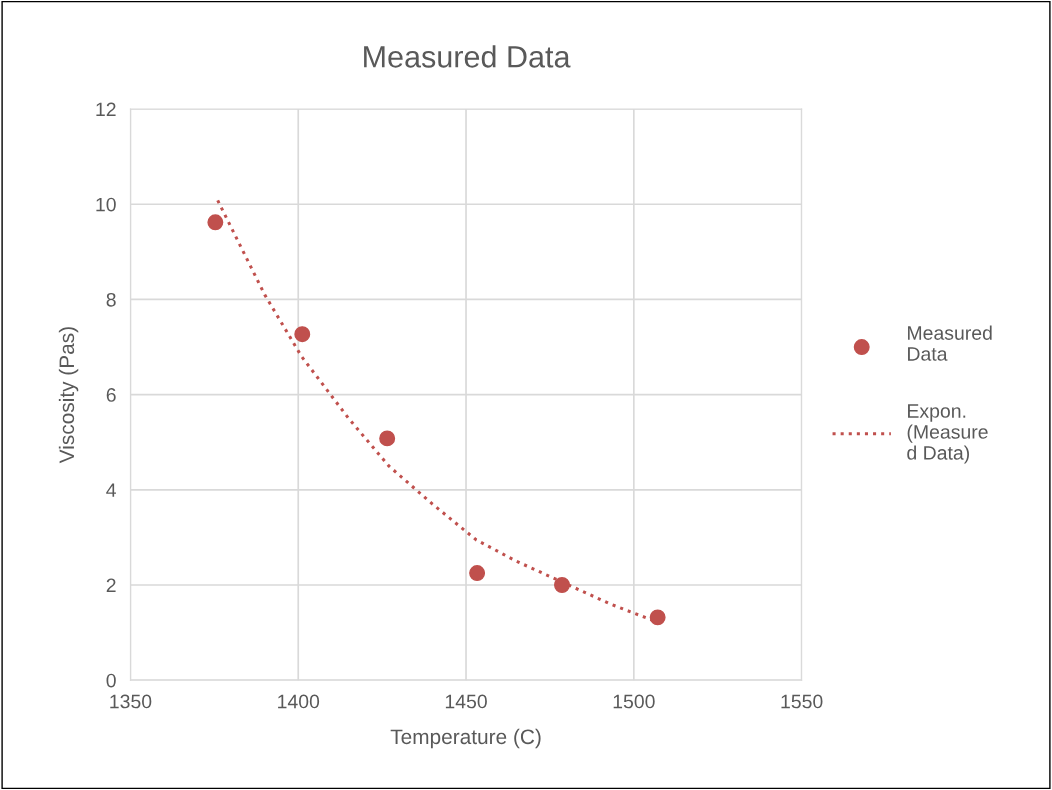 The height and width of the screenshot is (790, 1052). I want to click on y-tick-label: 2, so click(111, 585).